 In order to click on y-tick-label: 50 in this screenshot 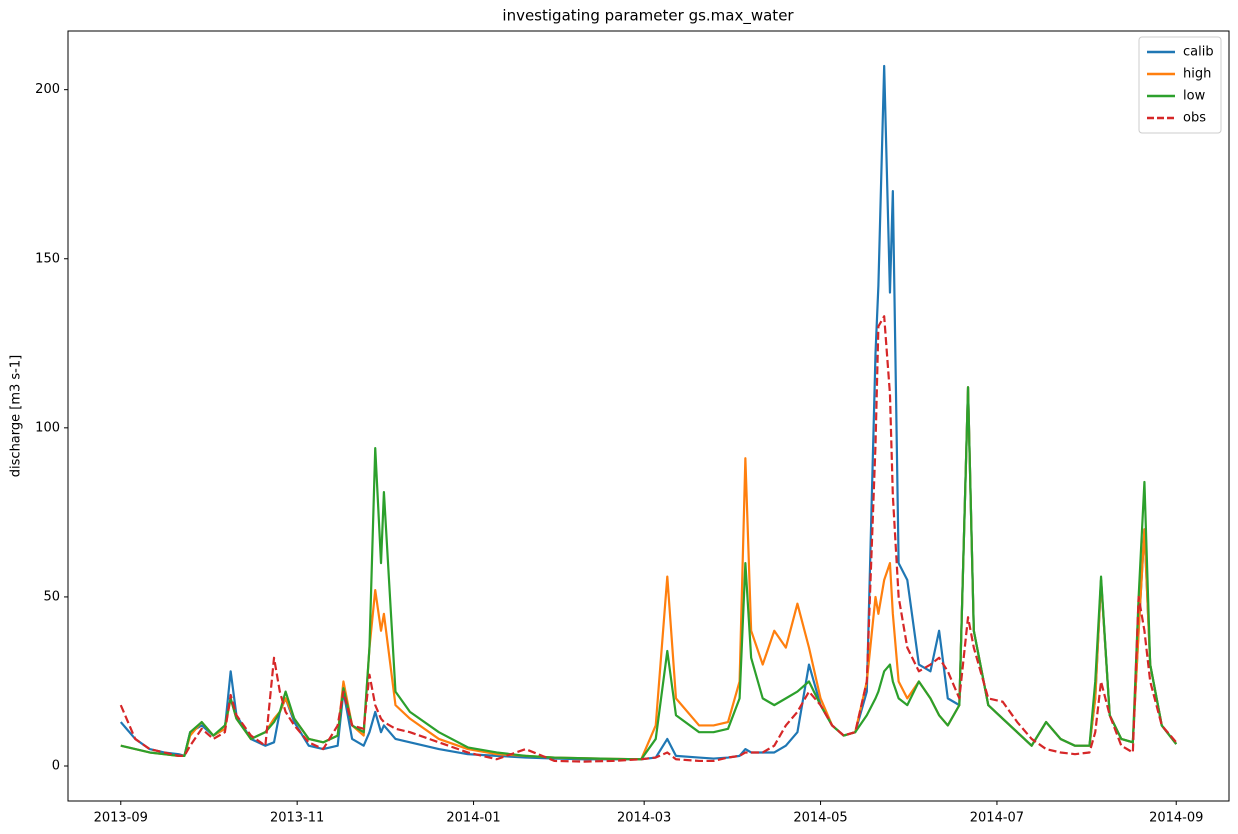, I will do `click(51, 596)`.